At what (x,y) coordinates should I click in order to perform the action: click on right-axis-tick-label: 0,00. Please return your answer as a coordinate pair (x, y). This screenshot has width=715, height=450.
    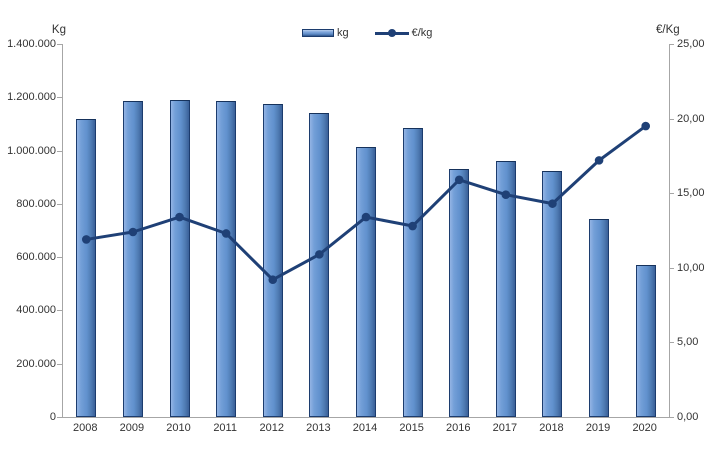
    Looking at the image, I should click on (688, 417).